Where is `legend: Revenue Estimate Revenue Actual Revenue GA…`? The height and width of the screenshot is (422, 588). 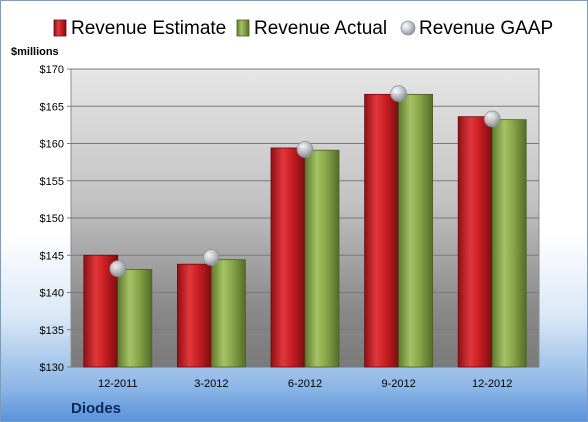 legend: Revenue Estimate Revenue Actual Revenue GA… is located at coordinates (303, 28).